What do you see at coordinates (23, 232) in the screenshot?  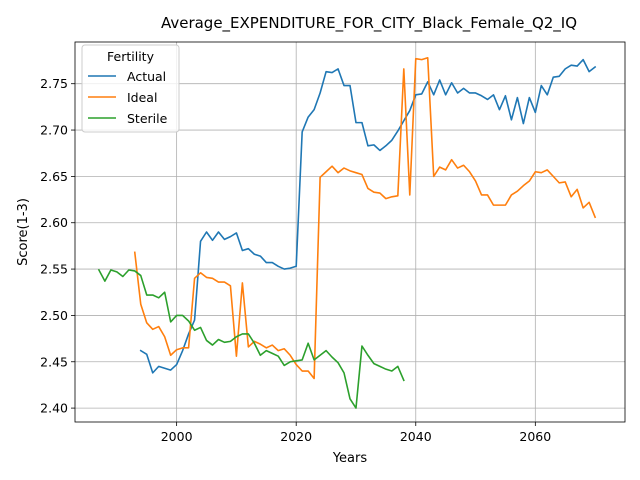 I see `y-axis-title: Score(1-3)` at bounding box center [23, 232].